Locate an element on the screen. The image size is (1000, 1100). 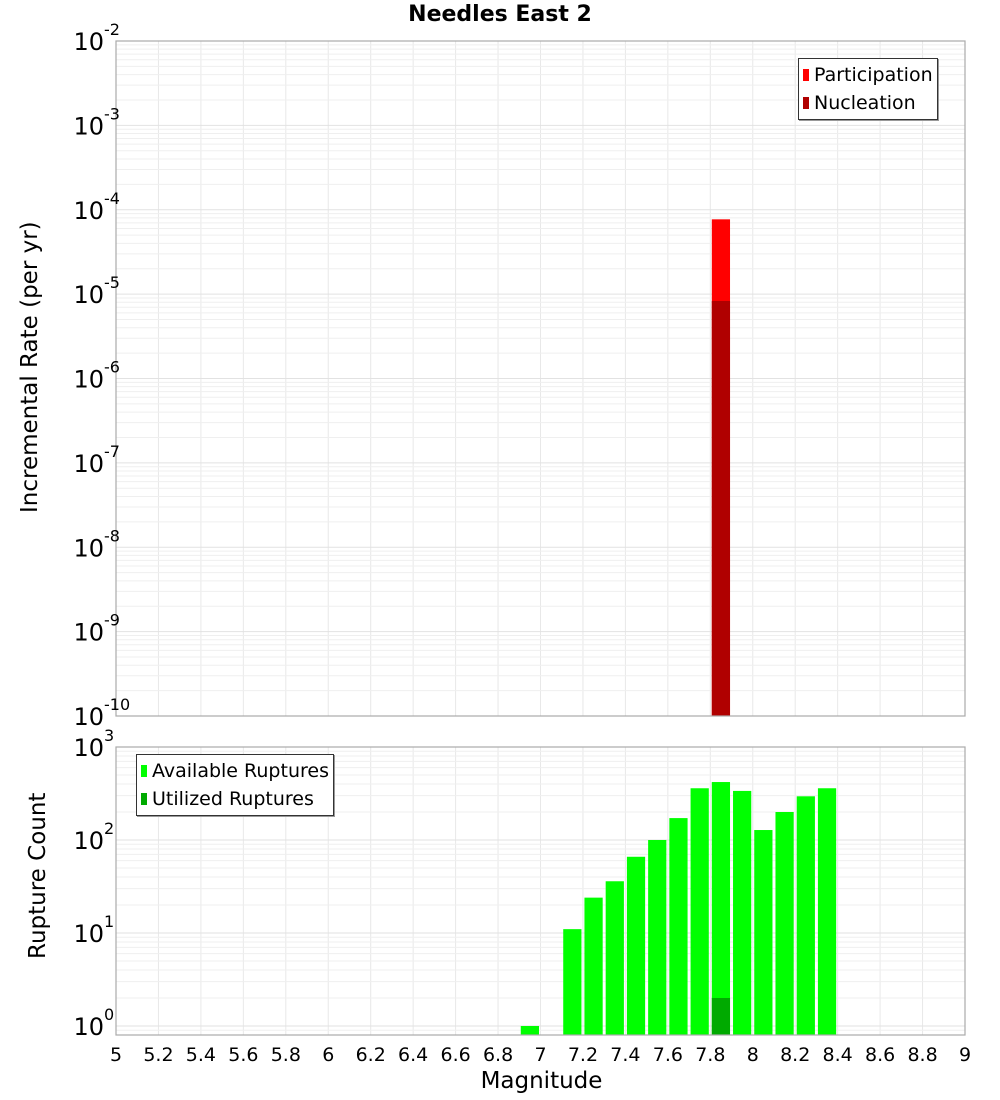
svg-text: -6 is located at coordinates (112, 367).